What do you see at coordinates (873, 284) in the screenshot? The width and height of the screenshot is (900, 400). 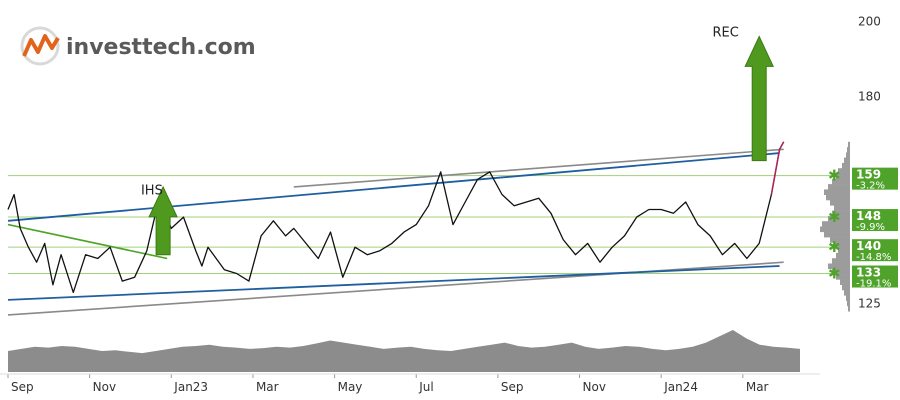 I see `support-percent: -19.1%` at bounding box center [873, 284].